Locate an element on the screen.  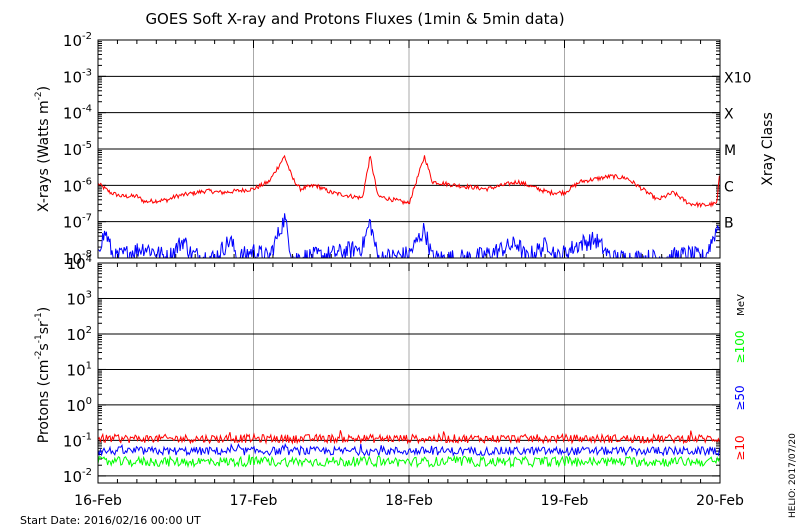
y-tick-label: 10⁻⁷ is located at coordinates (77, 222).